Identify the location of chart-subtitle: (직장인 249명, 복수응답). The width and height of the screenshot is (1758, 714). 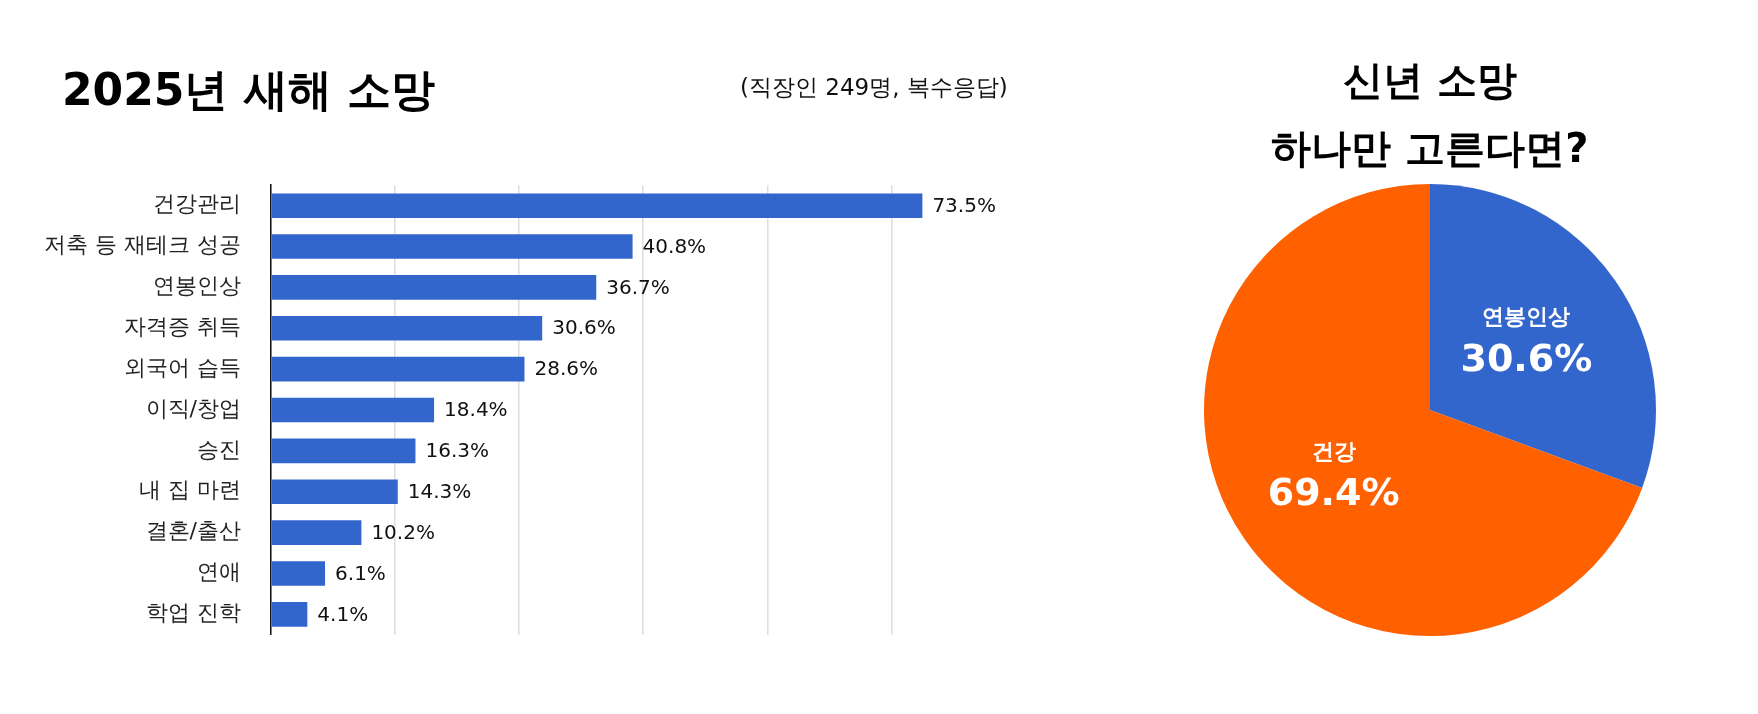
(874, 87).